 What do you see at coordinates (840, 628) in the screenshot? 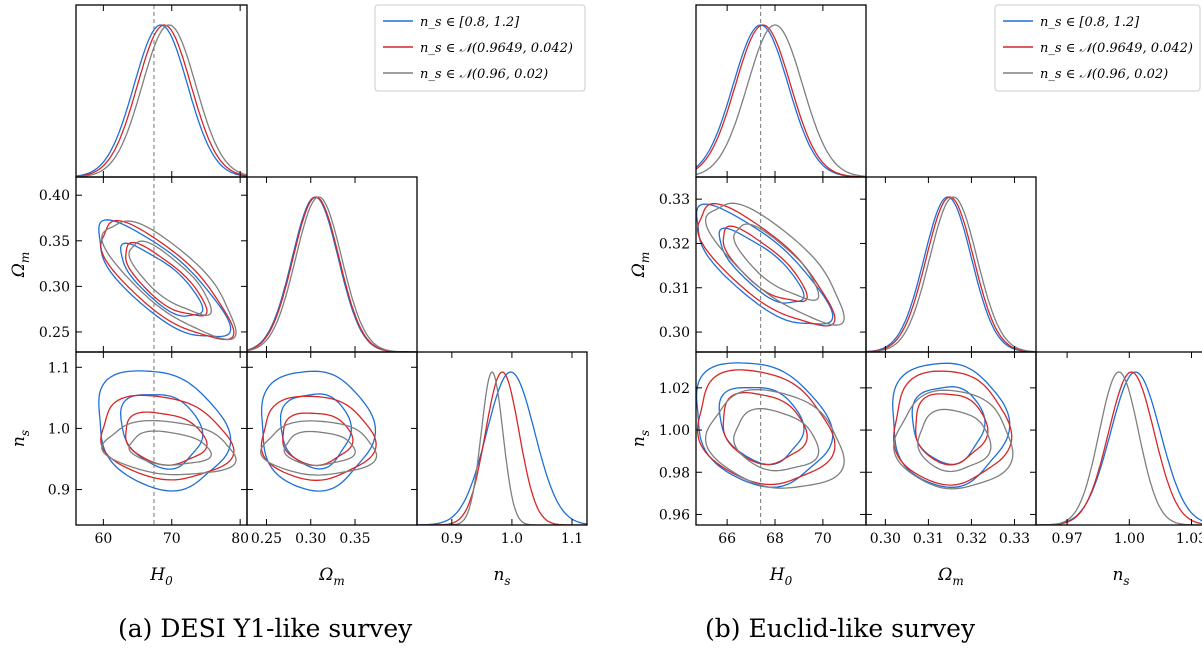
I see `caption-b: (b) Euclid-like survey` at bounding box center [840, 628].